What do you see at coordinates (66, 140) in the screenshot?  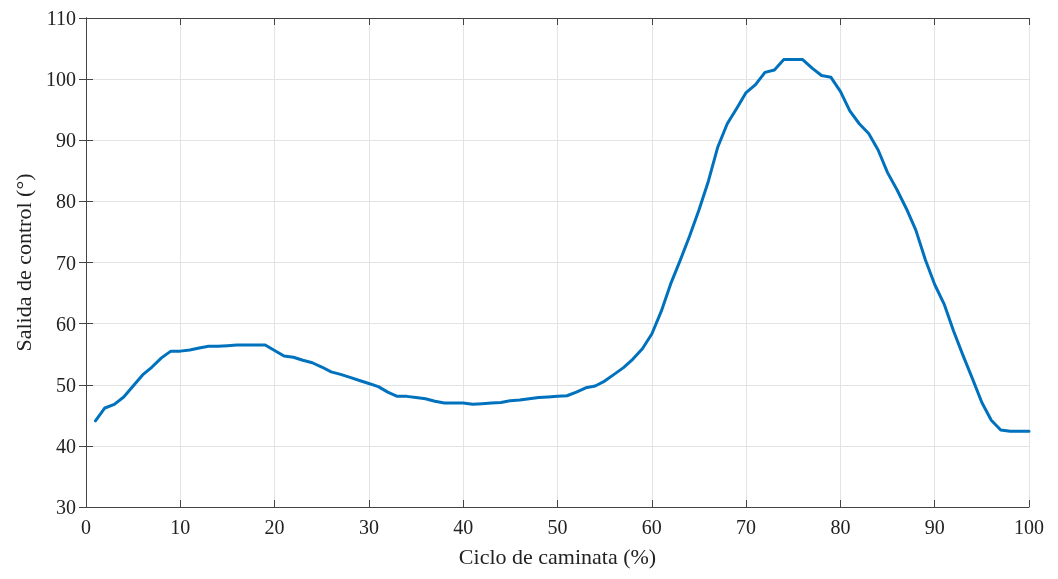 I see `y-tick-label: 90` at bounding box center [66, 140].